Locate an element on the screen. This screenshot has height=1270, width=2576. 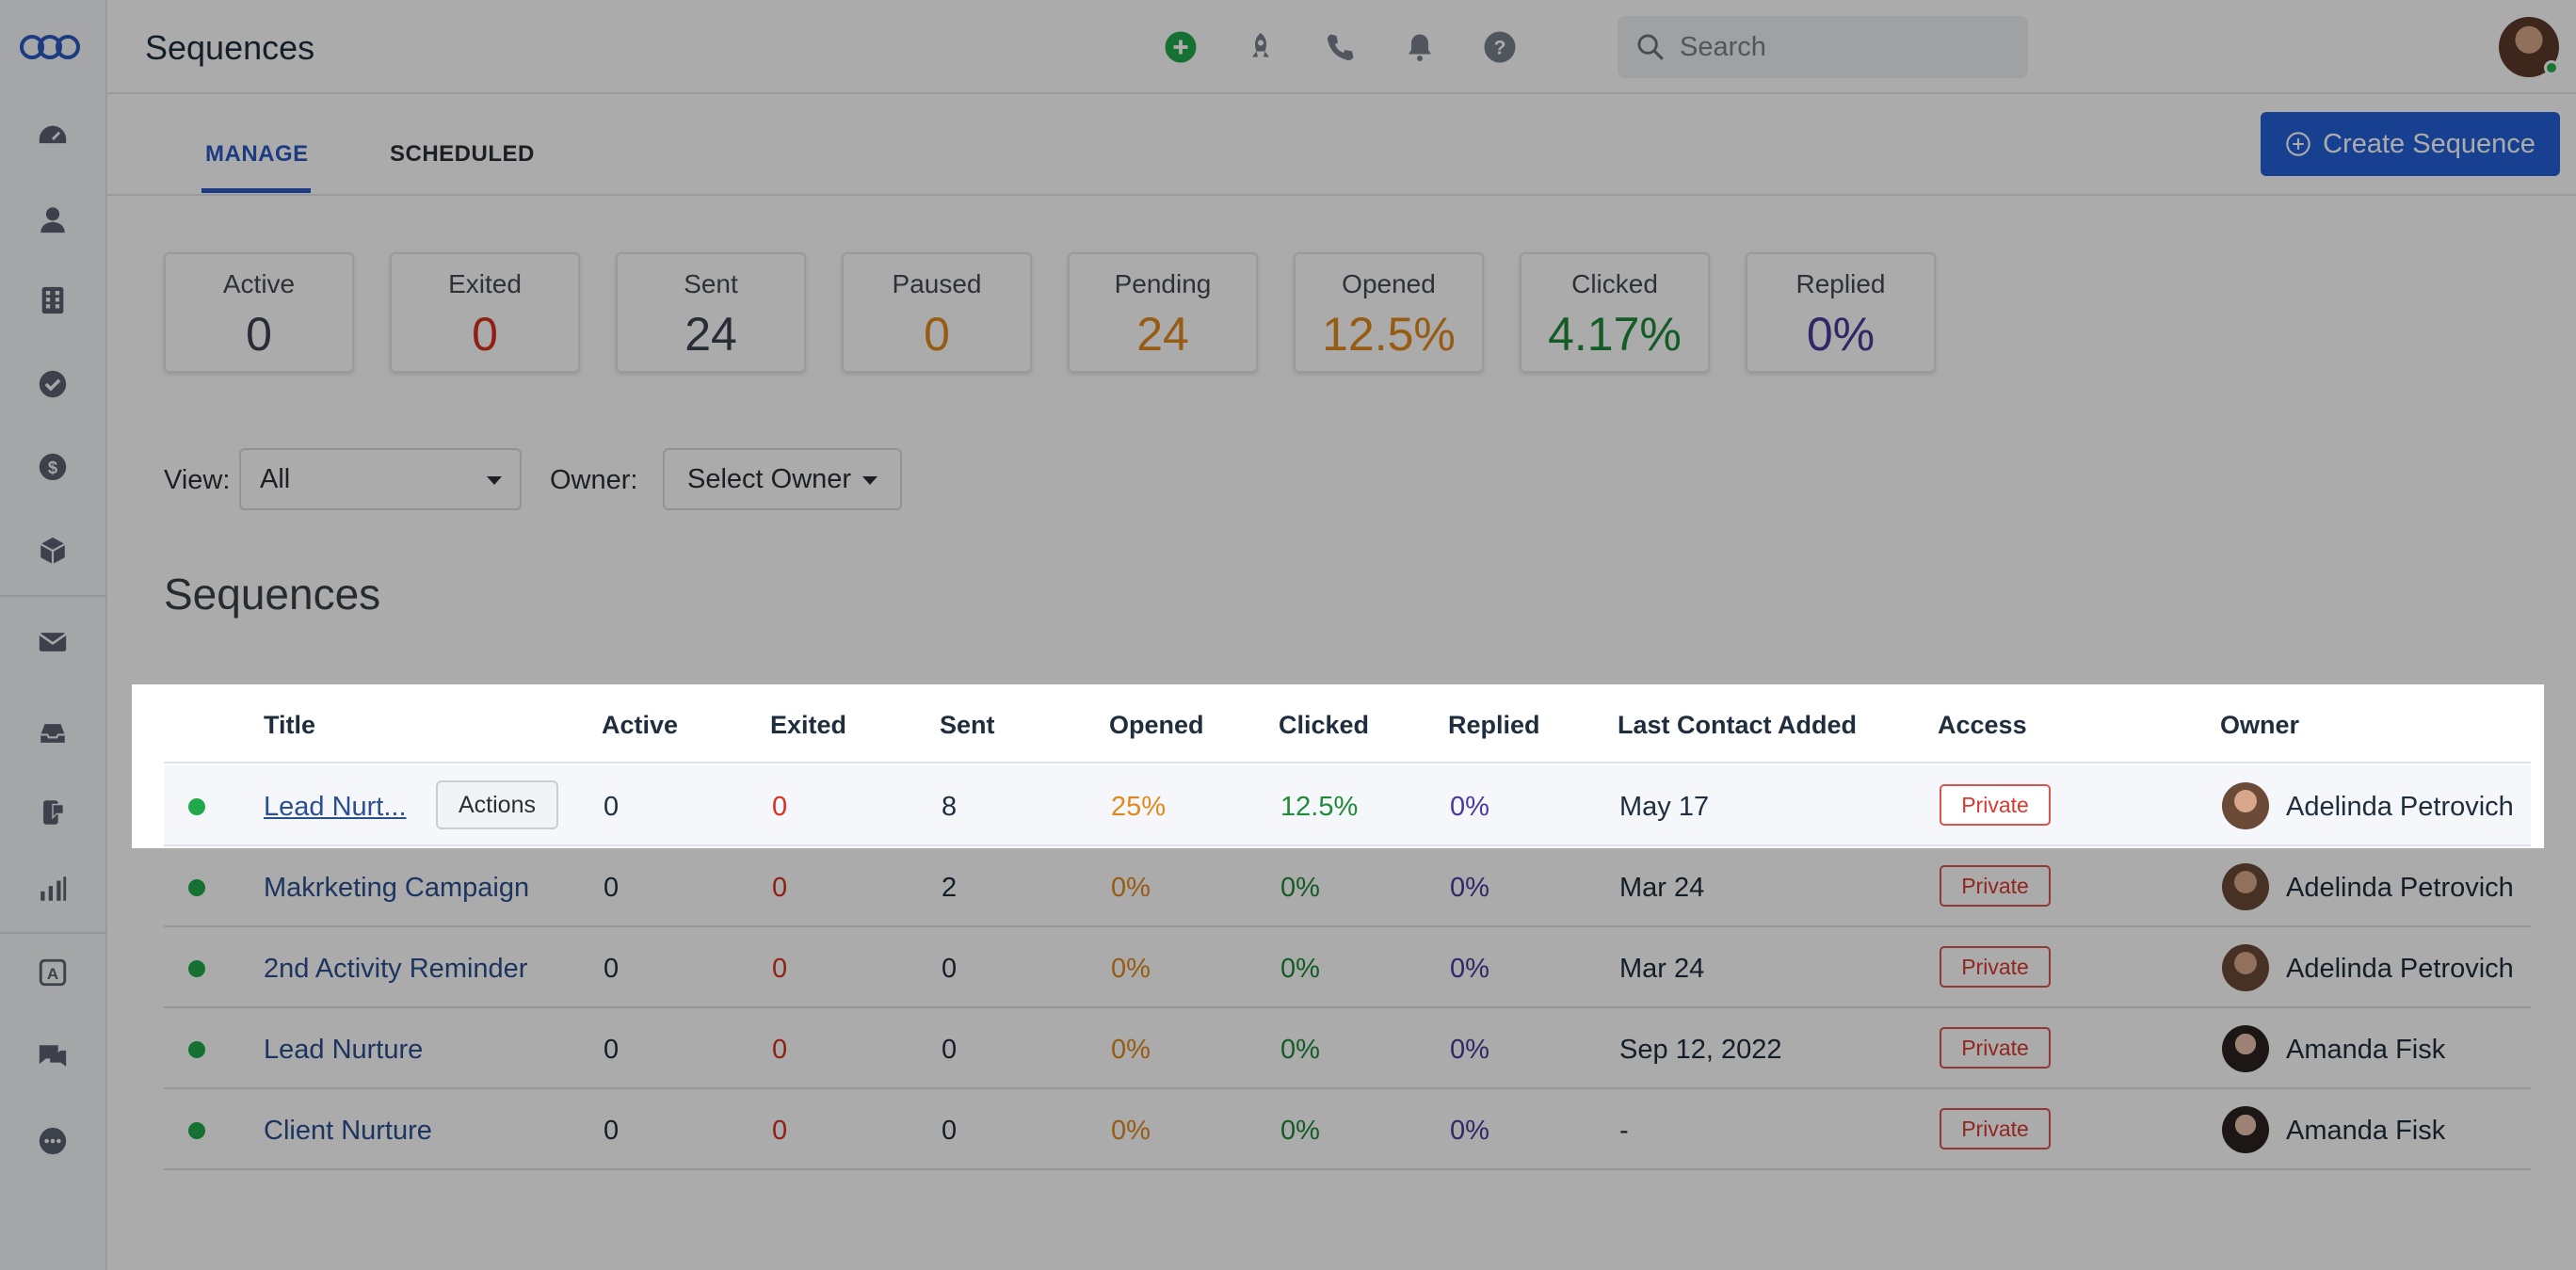
rocket-icon is located at coordinates (1261, 47).